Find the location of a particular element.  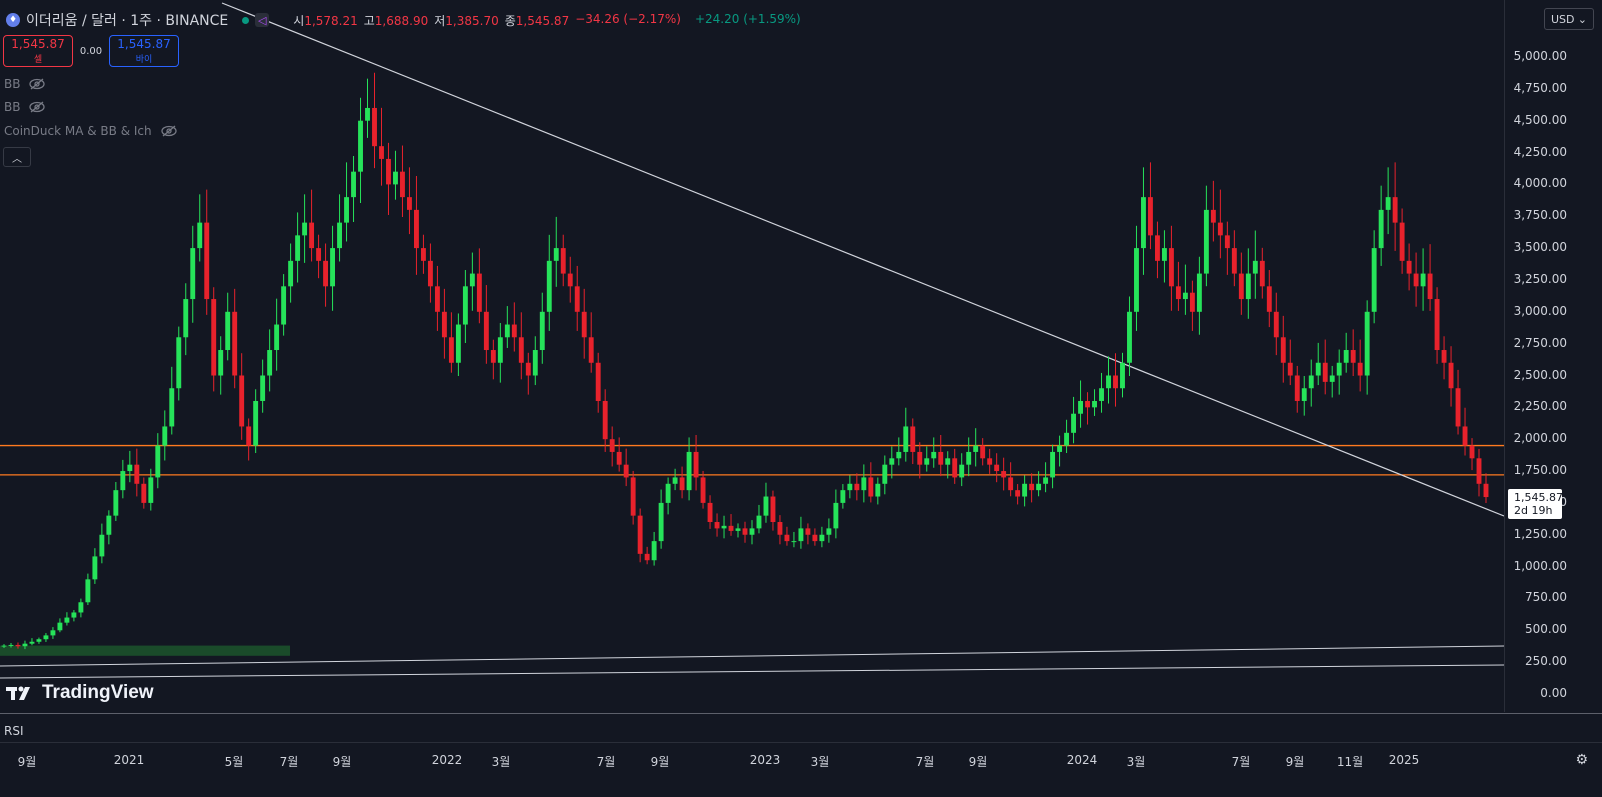

time-tick-label: 3월 is located at coordinates (1136, 762).